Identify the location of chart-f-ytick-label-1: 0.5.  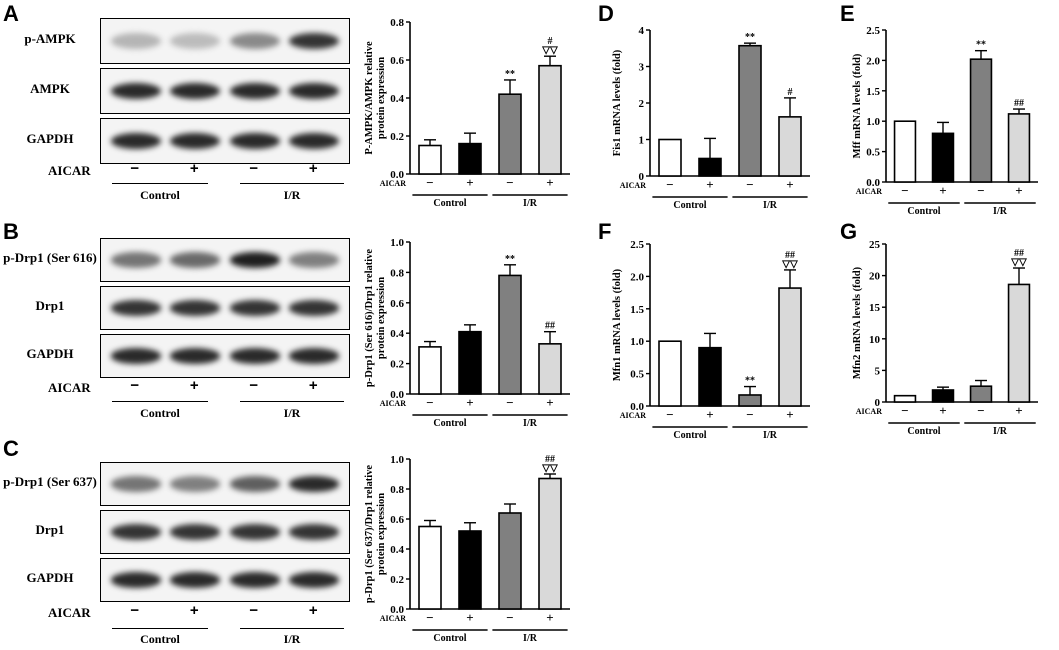
(637, 375).